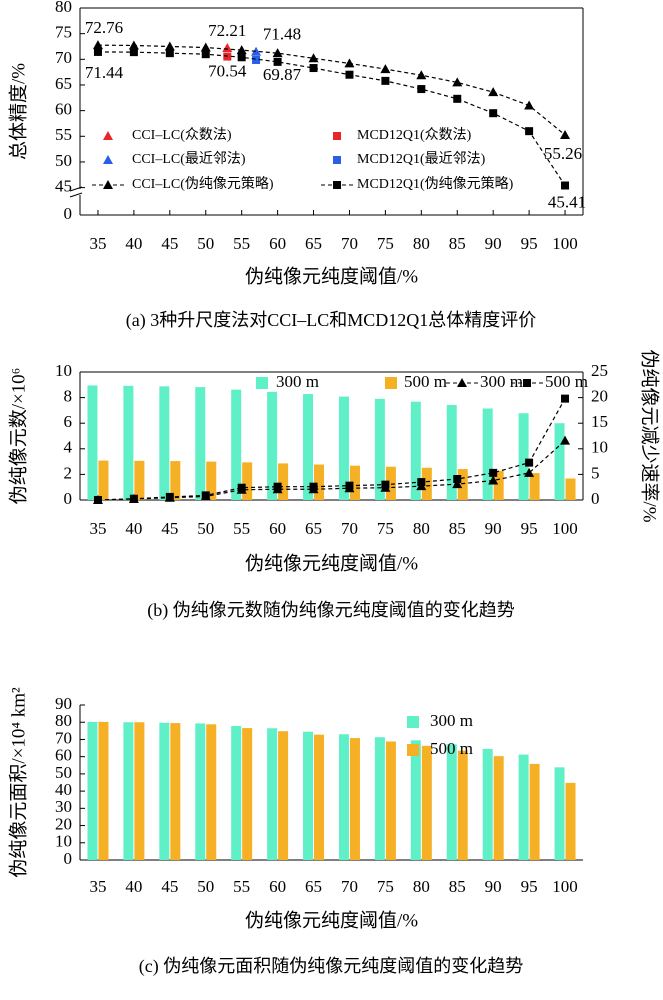  I want to click on data-label: 71.44, so click(104, 72).